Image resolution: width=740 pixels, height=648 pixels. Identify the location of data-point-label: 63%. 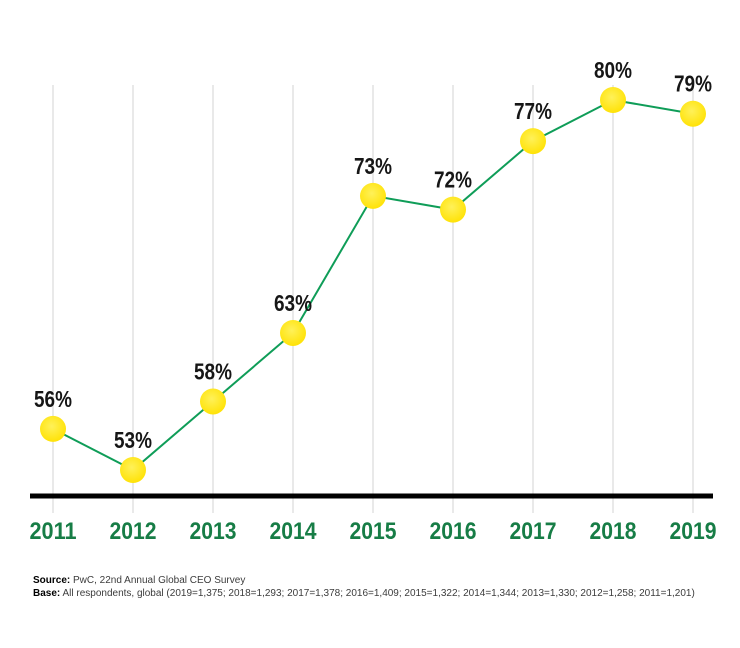
(293, 303).